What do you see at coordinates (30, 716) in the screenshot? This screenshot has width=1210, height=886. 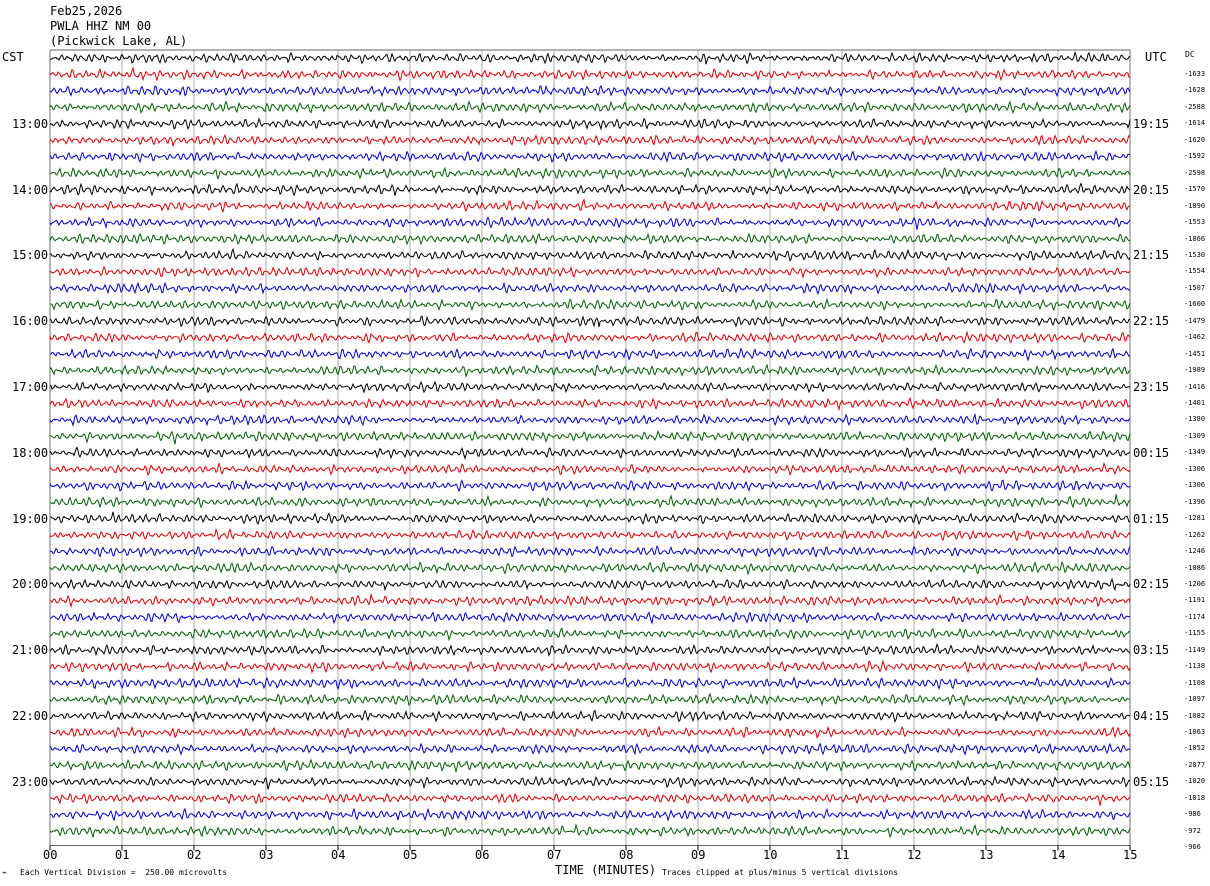 I see `cst-hour-label: 22:00` at bounding box center [30, 716].